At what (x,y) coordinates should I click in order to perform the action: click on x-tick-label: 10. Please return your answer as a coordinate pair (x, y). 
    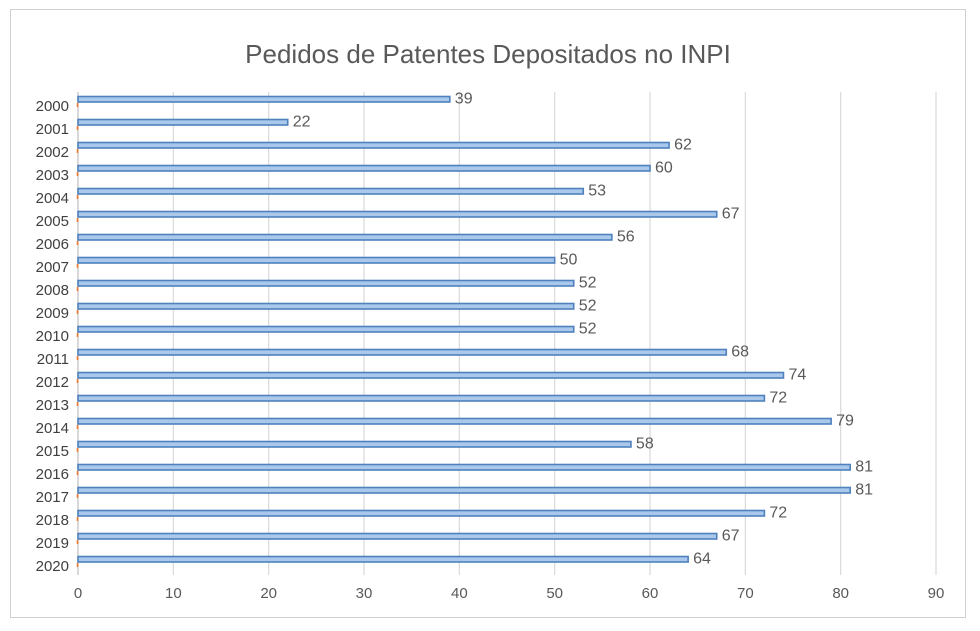
    Looking at the image, I should click on (173, 593).